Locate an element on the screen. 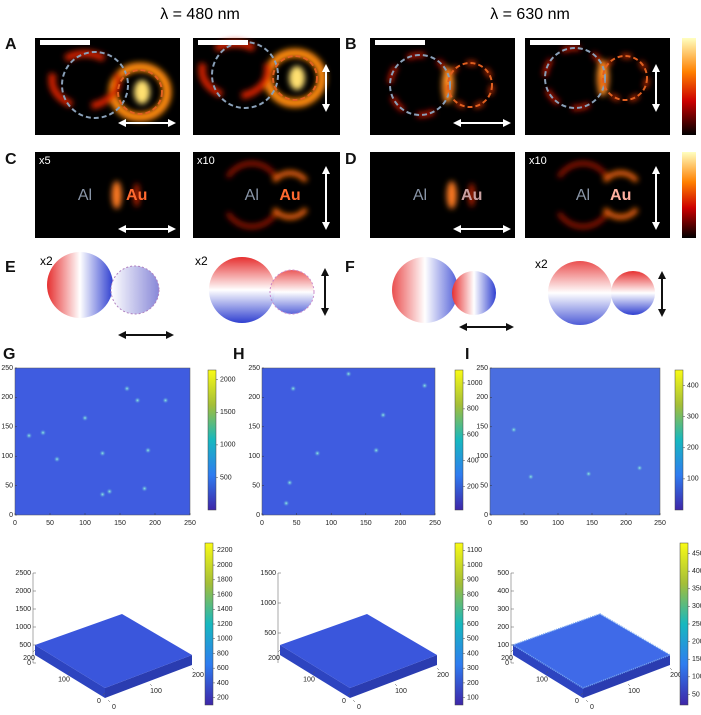 Image resolution: width=701 pixels, height=715 pixels. colorbar-tick-label: 1200 is located at coordinates (225, 624).